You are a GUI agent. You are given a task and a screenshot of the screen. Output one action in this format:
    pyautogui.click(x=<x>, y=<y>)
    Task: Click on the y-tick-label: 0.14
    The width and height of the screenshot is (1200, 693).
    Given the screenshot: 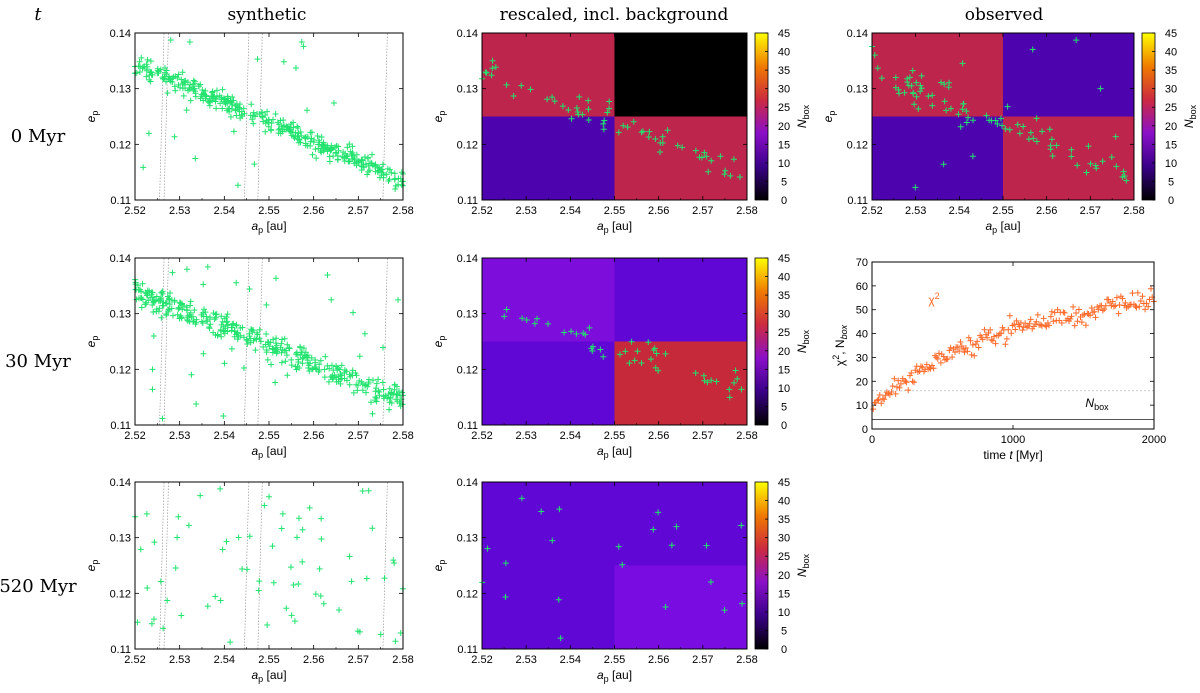 What is the action you would take?
    pyautogui.click(x=467, y=259)
    